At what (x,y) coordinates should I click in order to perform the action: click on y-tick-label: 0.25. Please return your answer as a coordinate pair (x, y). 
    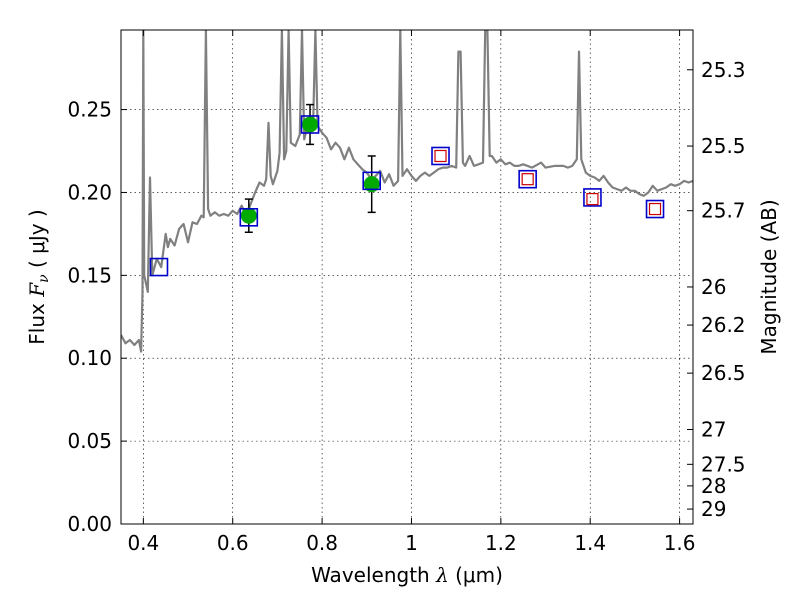
    Looking at the image, I should click on (89, 110).